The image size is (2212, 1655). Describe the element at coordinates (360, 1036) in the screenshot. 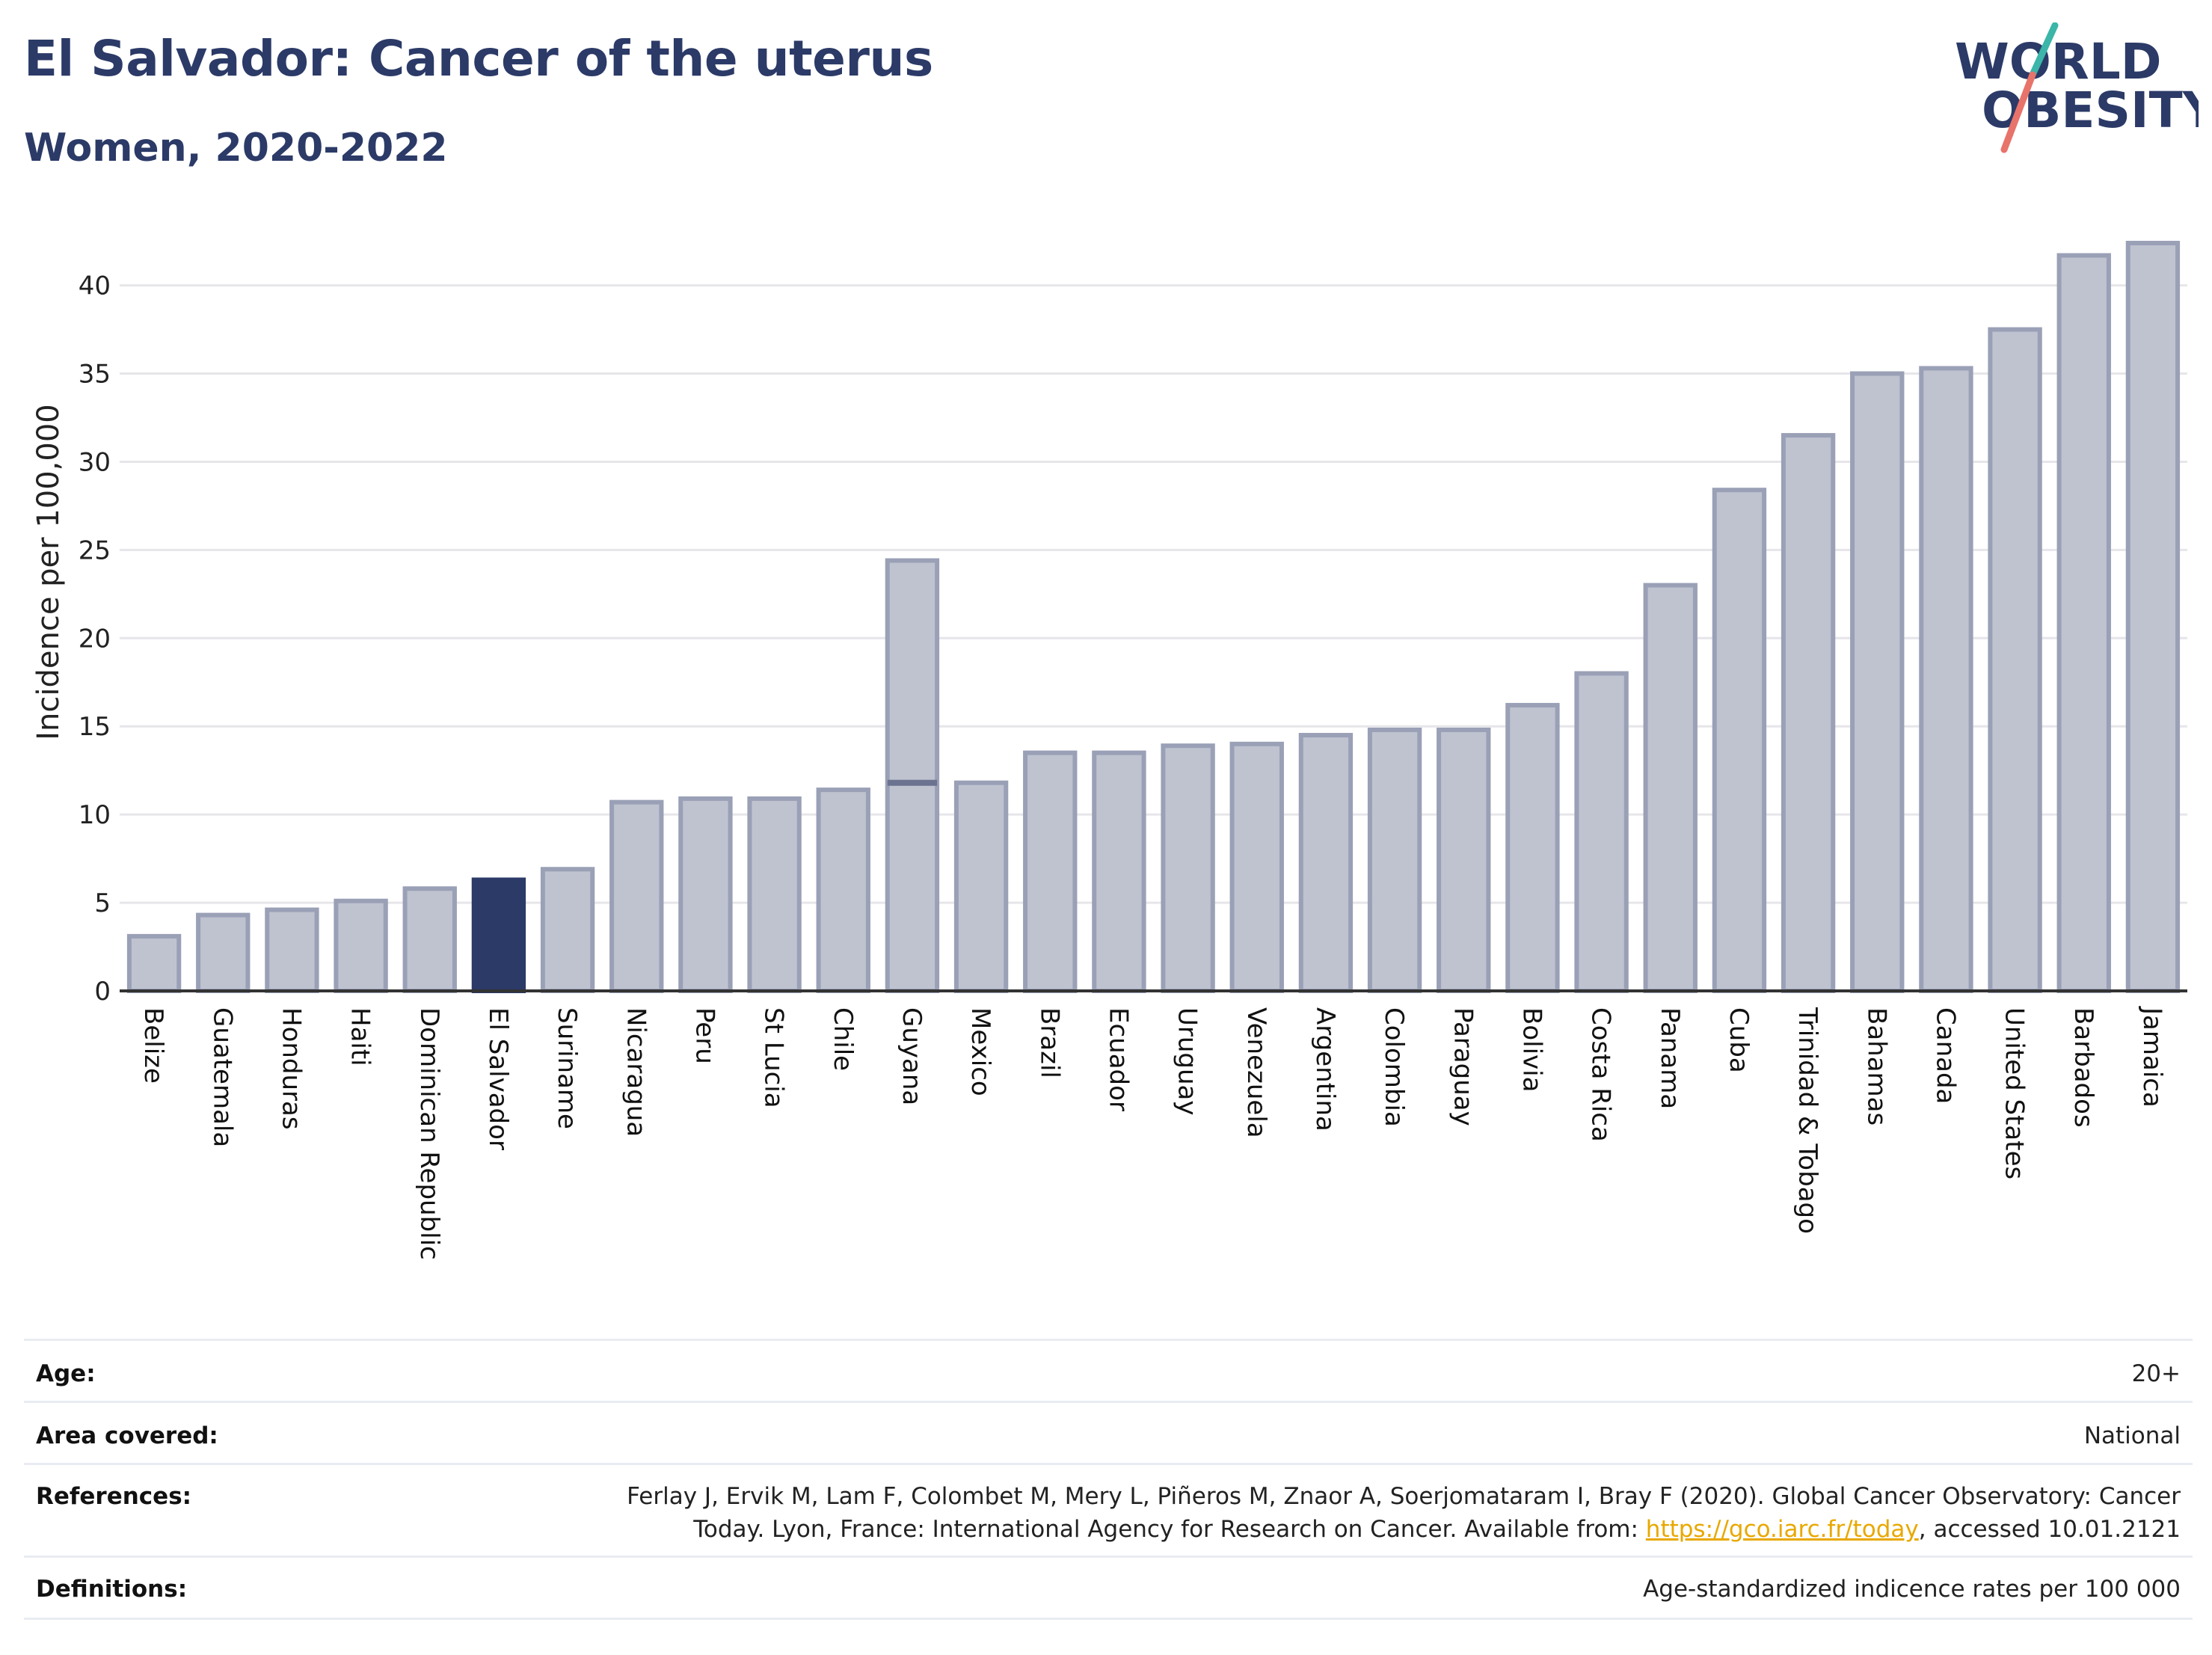

I see `x-tick-label: Haiti` at that location.